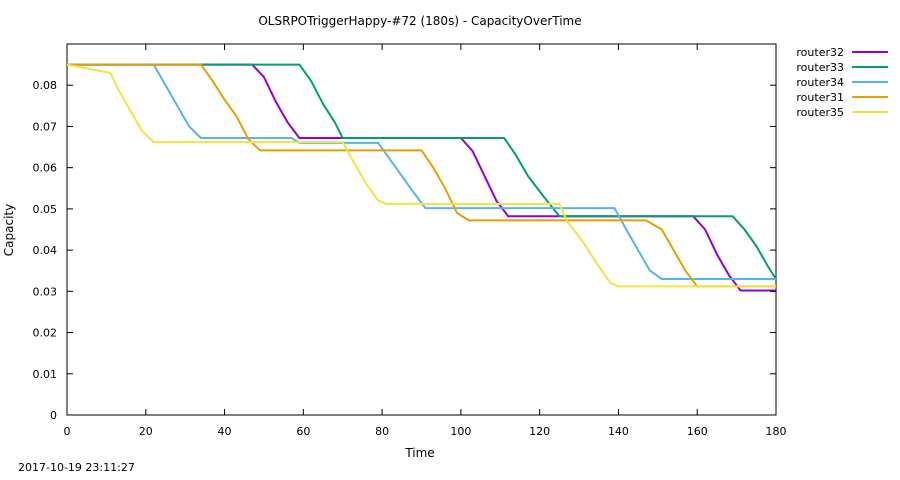  What do you see at coordinates (820, 112) in the screenshot?
I see `legend-label-router35: router35` at bounding box center [820, 112].